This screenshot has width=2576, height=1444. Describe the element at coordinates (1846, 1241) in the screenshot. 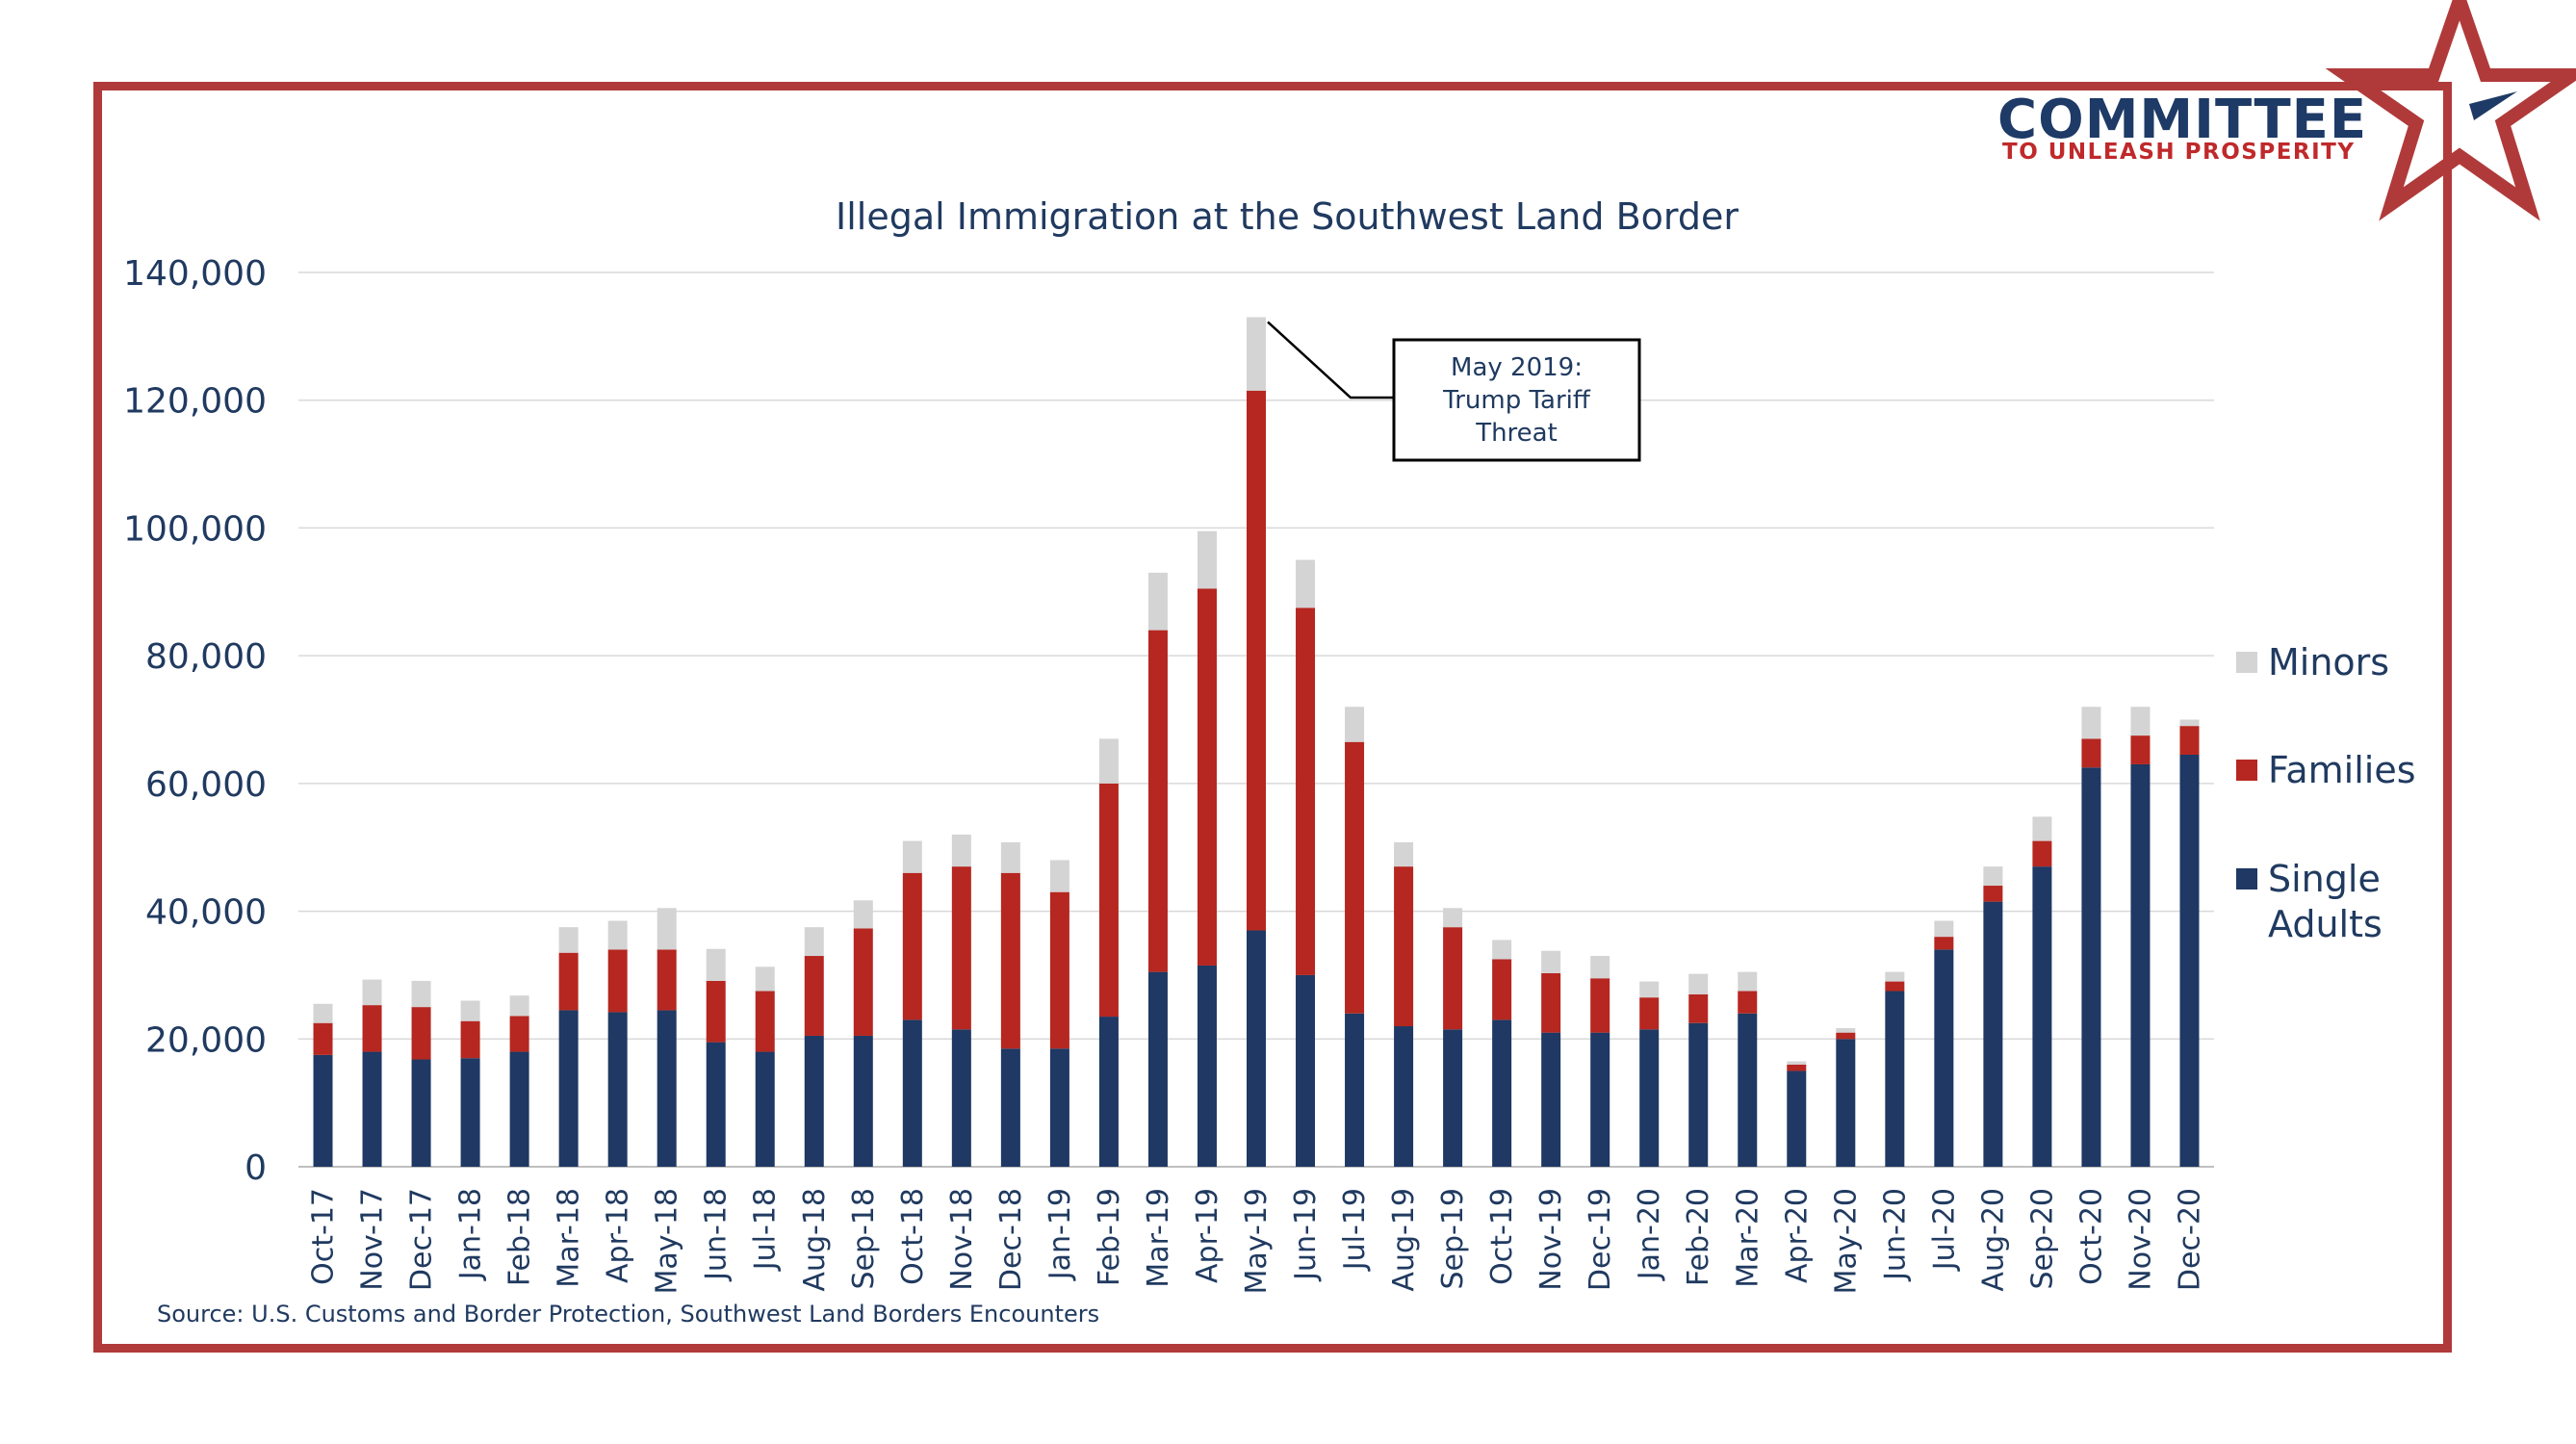

I see `x-tick-label: May-20` at that location.